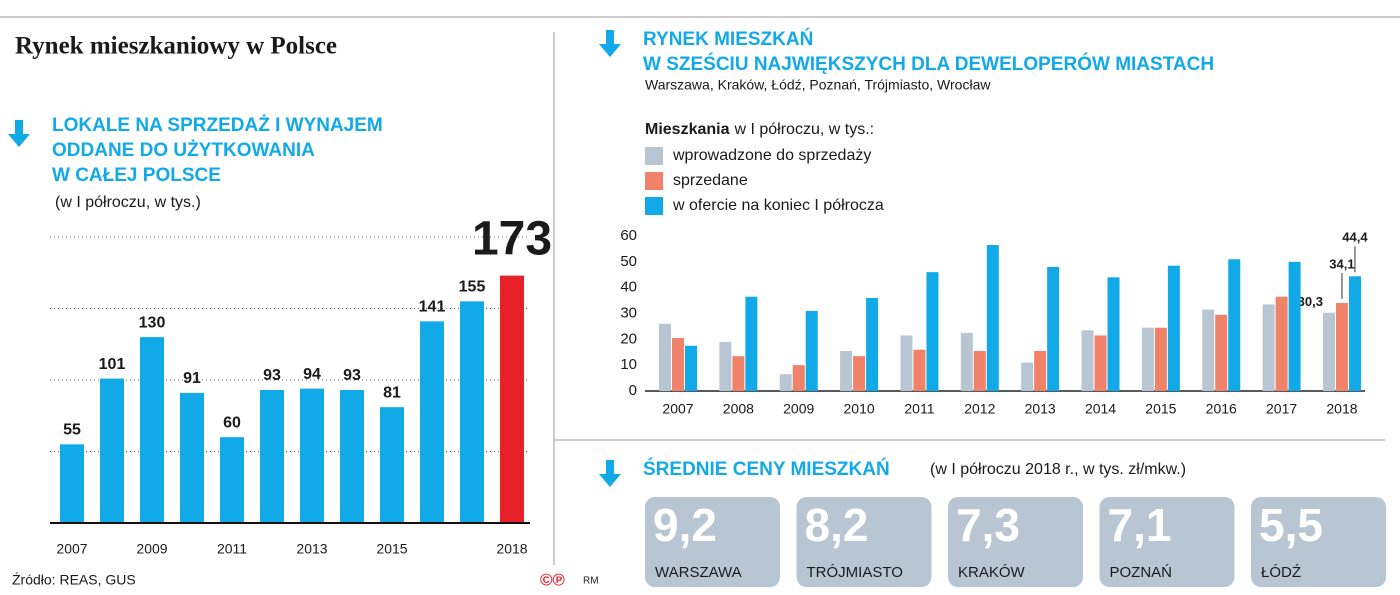  I want to click on y-tick-label: 0, so click(633, 390).